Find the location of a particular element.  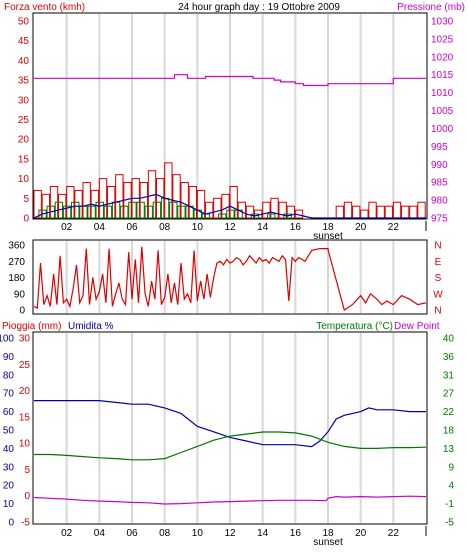

humidity-axis-ticks: 0 10 20 30 40 50 60 70 80 90 100 is located at coordinates (7, 431).